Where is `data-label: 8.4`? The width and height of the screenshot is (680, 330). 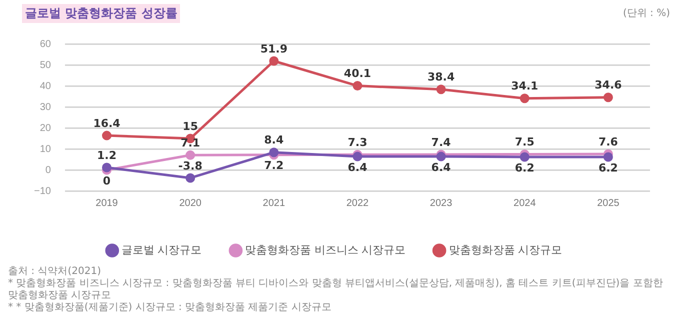 data-label: 8.4 is located at coordinates (274, 140).